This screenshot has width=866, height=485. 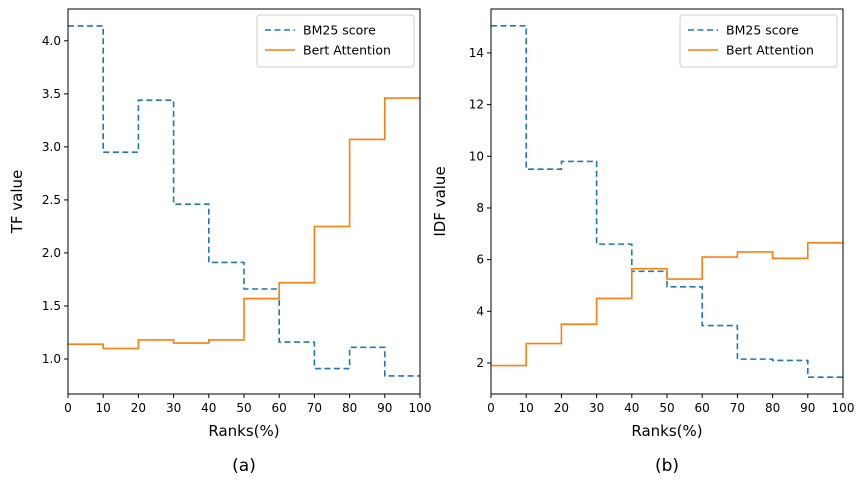 What do you see at coordinates (667, 304) in the screenshot?
I see `series-line-bert-b` at bounding box center [667, 304].